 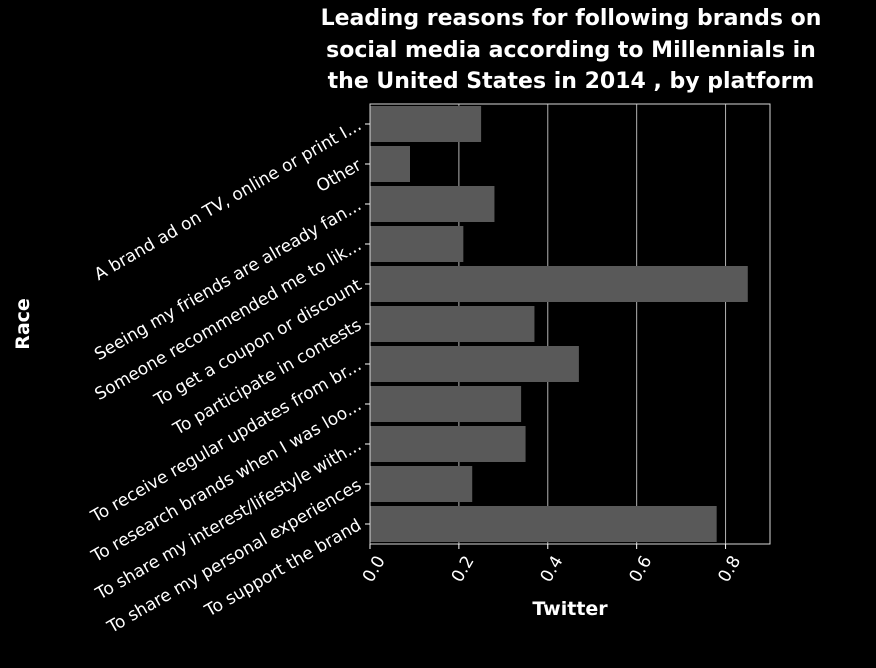 I want to click on x-axis-label: Twitter, so click(x=570, y=609).